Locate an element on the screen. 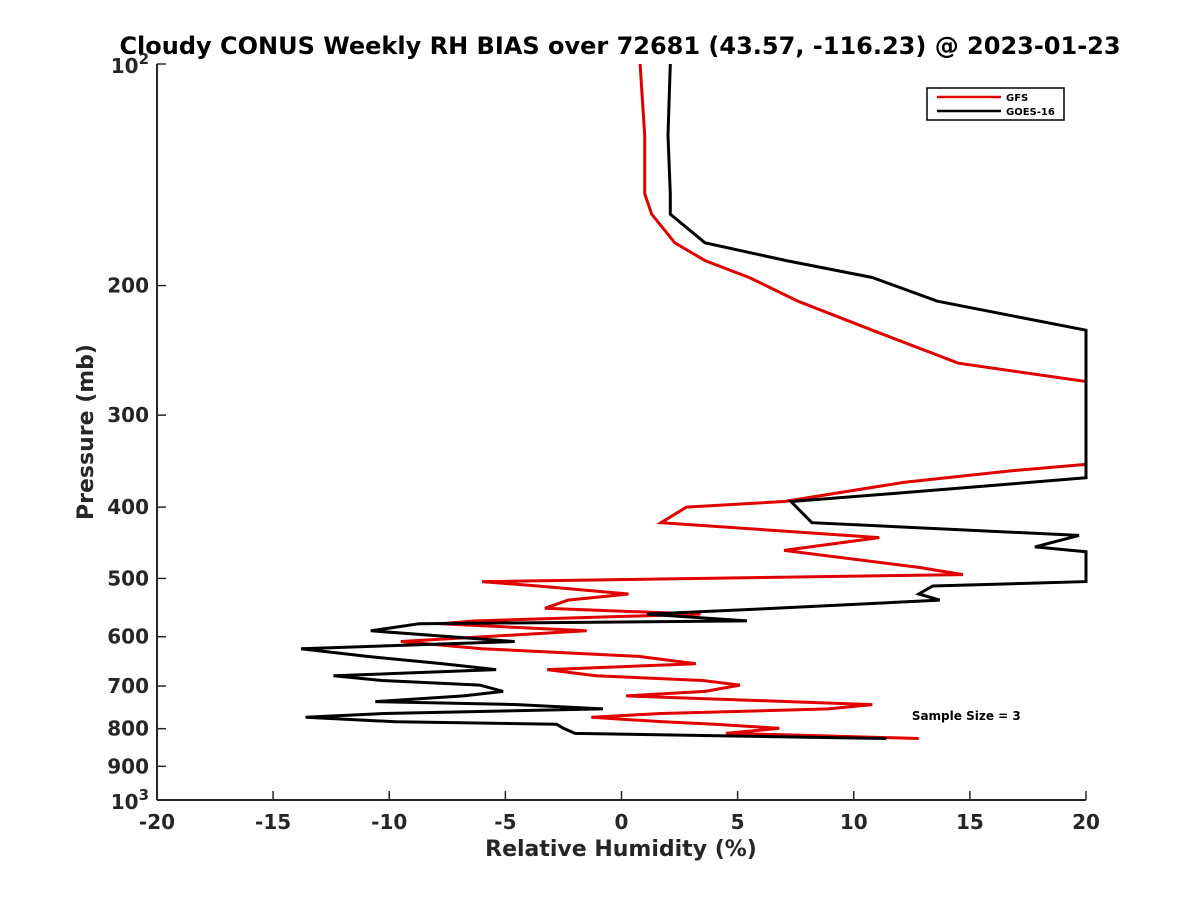  legend: GFS GOES-16 is located at coordinates (995, 104).